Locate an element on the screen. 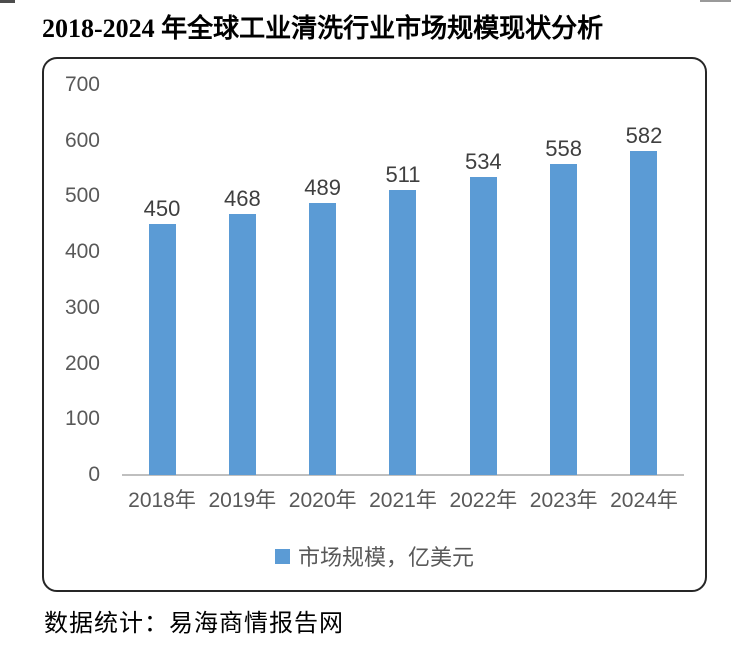  x-axis-line is located at coordinates (403, 475).